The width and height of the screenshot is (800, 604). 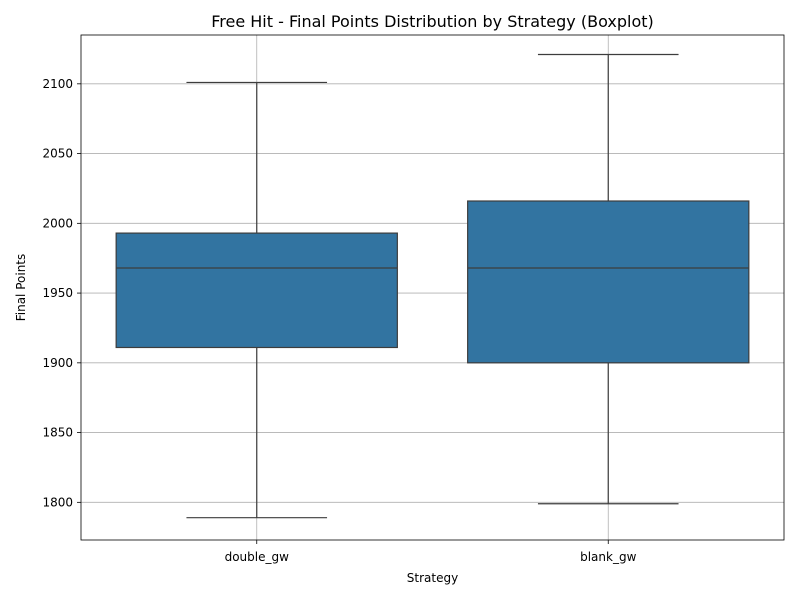 What do you see at coordinates (57, 502) in the screenshot?
I see `y-tick-label: 1800` at bounding box center [57, 502].